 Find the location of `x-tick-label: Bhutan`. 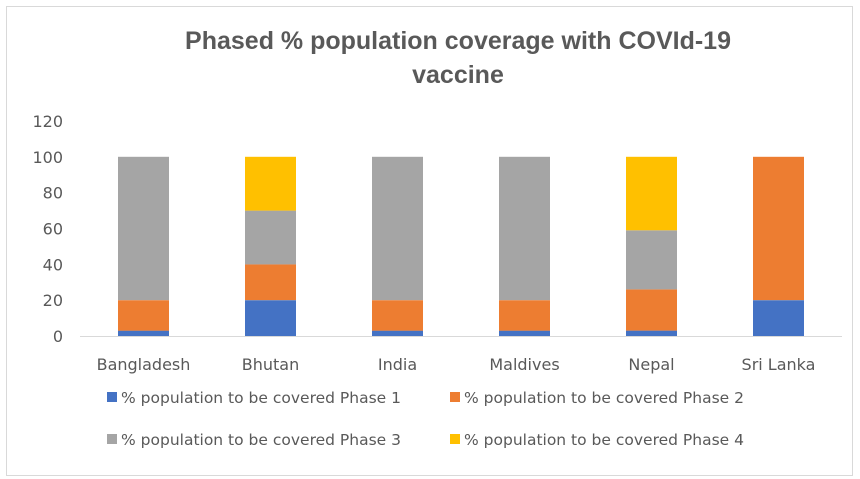

x-tick-label: Bhutan is located at coordinates (270, 364).